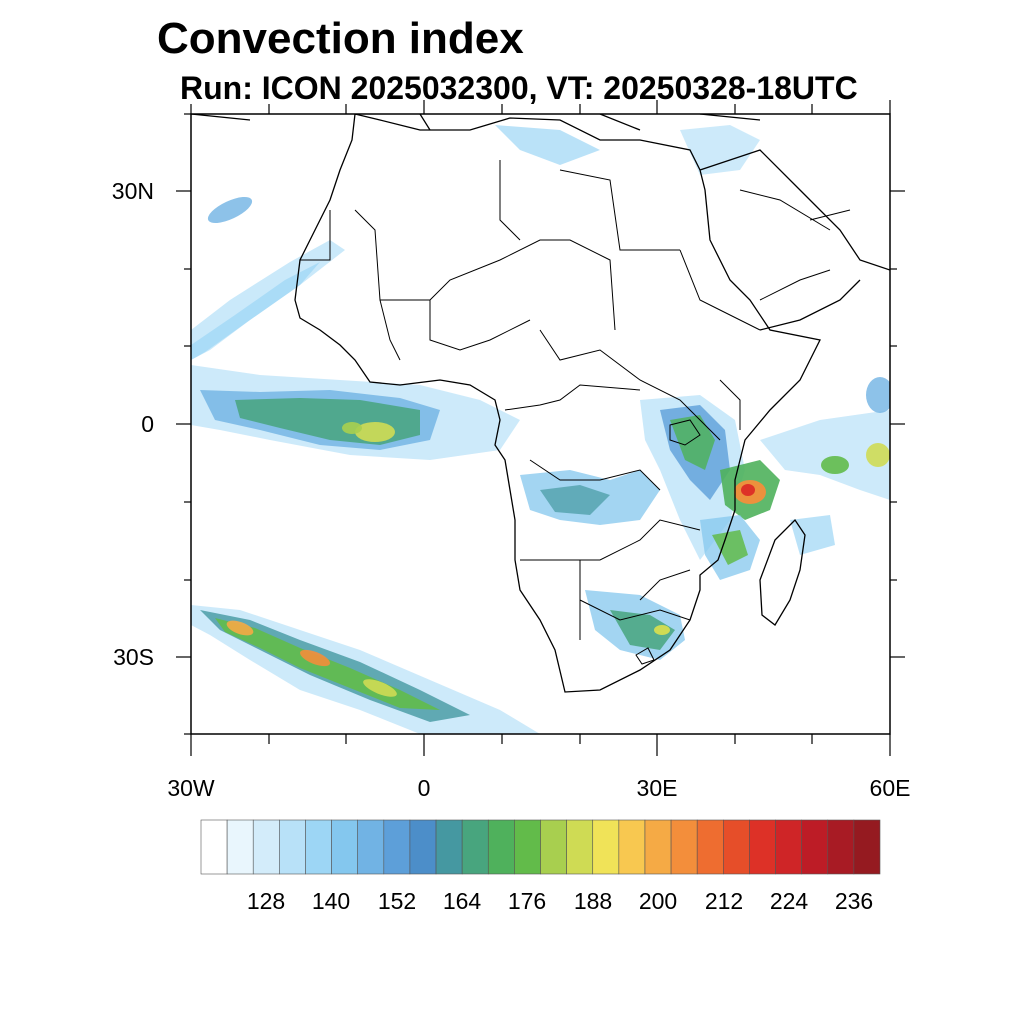  I want to click on field-tz-core-red, so click(748, 490).